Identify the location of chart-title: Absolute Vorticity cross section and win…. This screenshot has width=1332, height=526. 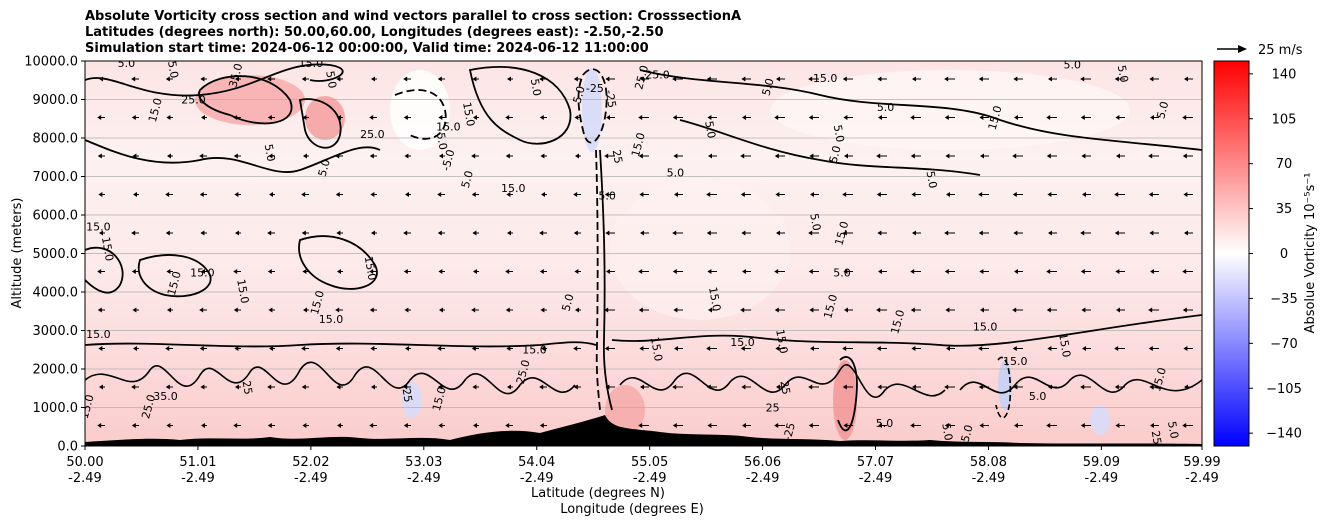
(413, 33).